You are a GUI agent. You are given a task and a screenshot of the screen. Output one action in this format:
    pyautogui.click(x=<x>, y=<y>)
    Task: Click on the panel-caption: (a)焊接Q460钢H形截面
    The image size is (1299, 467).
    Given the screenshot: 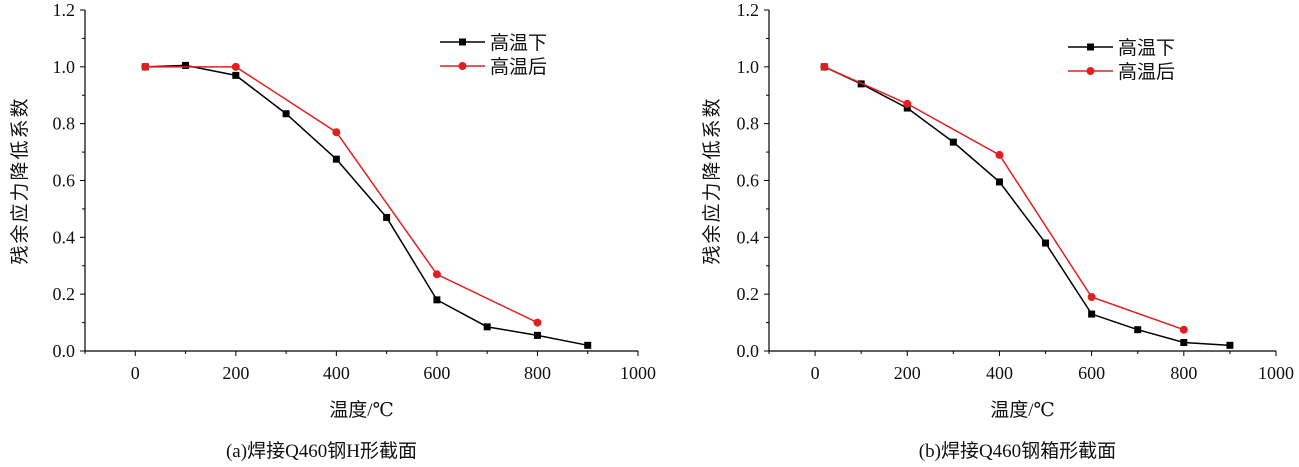 What is the action you would take?
    pyautogui.click(x=321, y=451)
    